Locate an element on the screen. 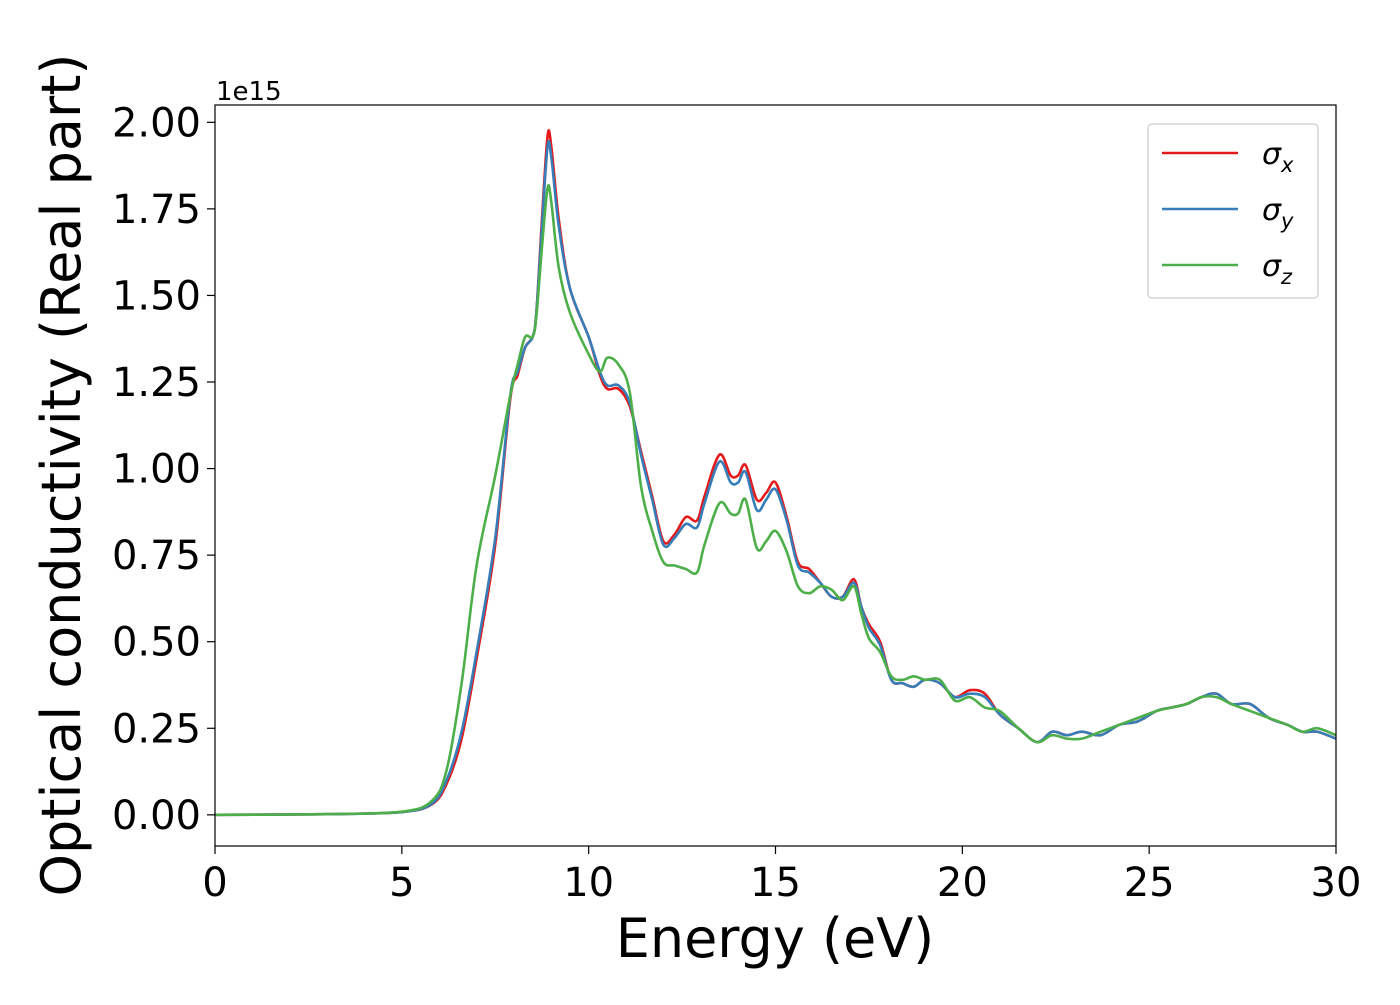  y-tick-label: 2.00 is located at coordinates (156, 123).